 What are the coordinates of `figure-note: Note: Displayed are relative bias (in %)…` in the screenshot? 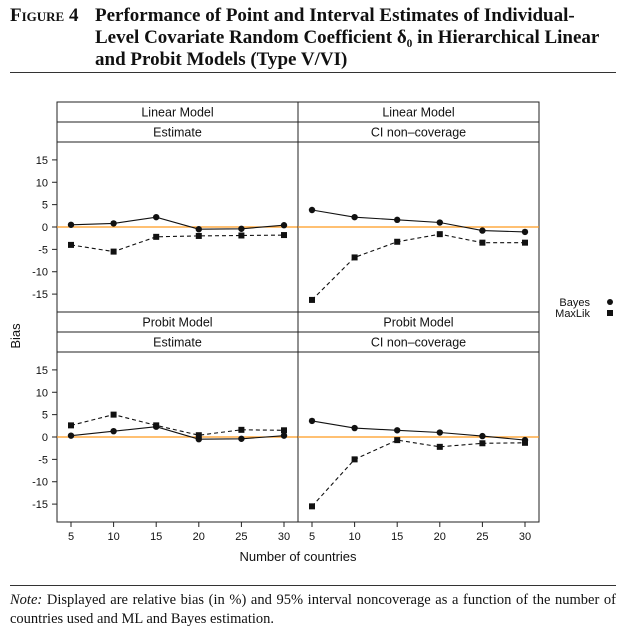 It's located at (313, 610).